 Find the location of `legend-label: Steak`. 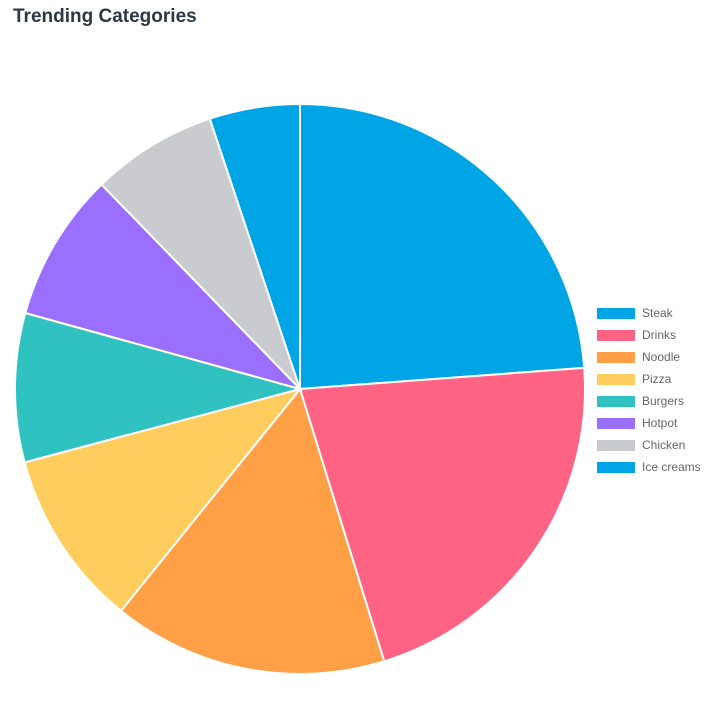

legend-label: Steak is located at coordinates (657, 313).